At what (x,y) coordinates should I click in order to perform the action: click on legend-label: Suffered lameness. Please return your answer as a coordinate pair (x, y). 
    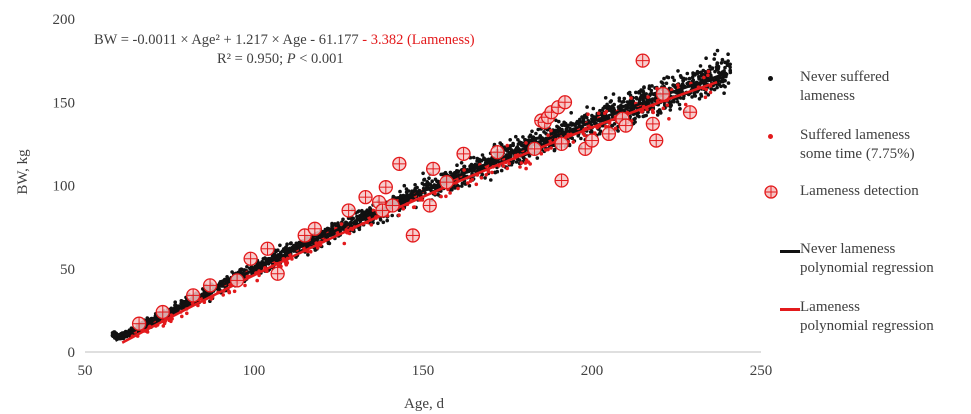
    Looking at the image, I should click on (855, 135).